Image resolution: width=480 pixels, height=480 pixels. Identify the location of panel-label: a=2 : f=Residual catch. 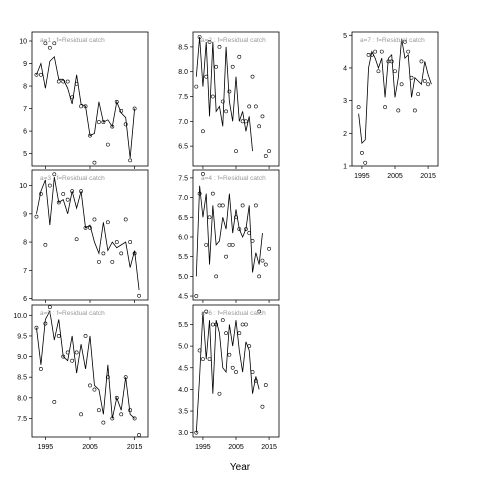
(233, 40).